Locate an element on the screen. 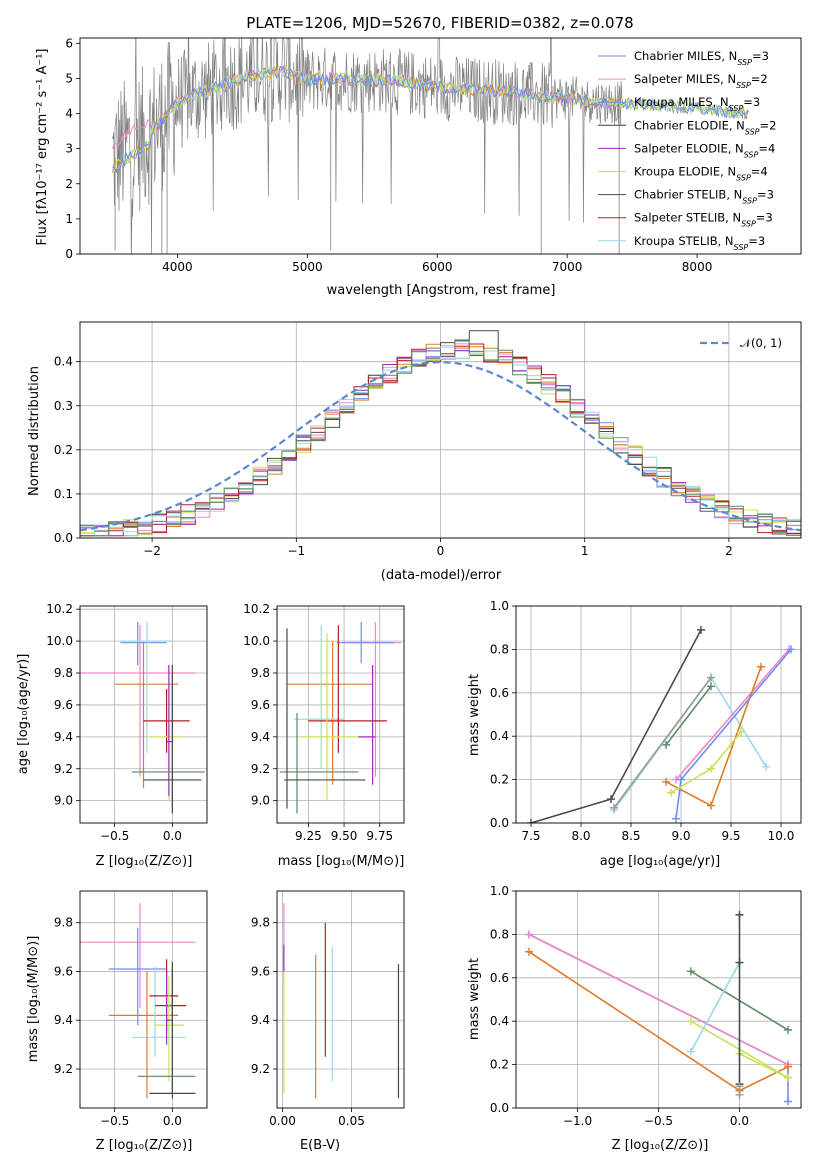 This screenshot has width=819, height=1170. weight-vs-z-axes: −1.0 −0.5 0.0 0.0 0.2 0.4 0.6 0.8 1.0 is located at coordinates (645, 1006).